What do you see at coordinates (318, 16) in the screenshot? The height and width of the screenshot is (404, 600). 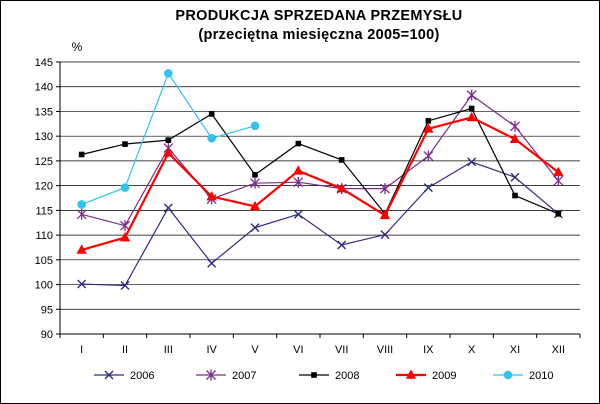 I see `chart-title: PRODUKCJA SPRZEDANA PRZEMYSŁU` at bounding box center [318, 16].